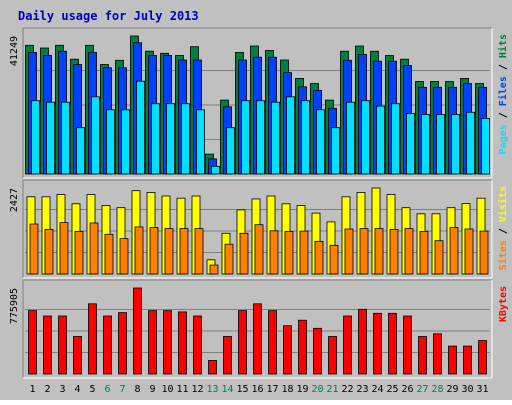 The width and height of the screenshot is (512, 405). Describe the element at coordinates (407, 389) in the screenshot. I see `x-tick-label-day-26: 26` at that location.